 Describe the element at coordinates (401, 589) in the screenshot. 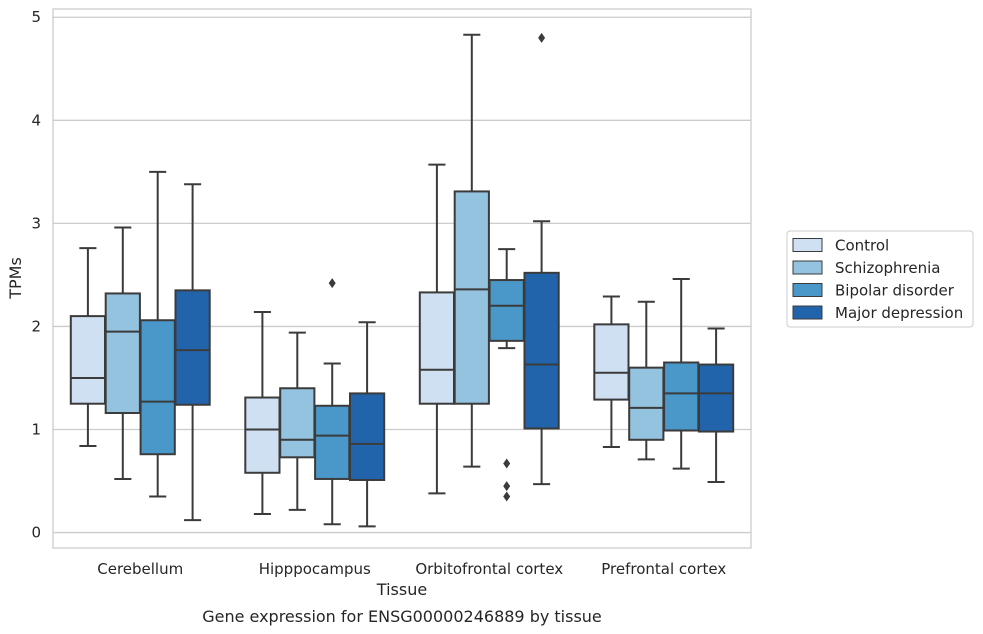

I see `x-axis-title: Tissue` at that location.